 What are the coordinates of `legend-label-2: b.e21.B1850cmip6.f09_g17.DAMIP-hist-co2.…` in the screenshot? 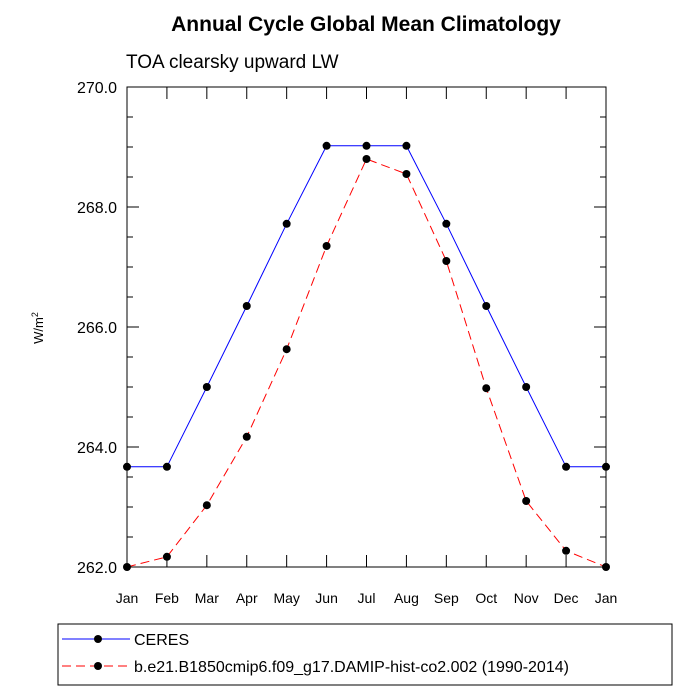 It's located at (351, 667).